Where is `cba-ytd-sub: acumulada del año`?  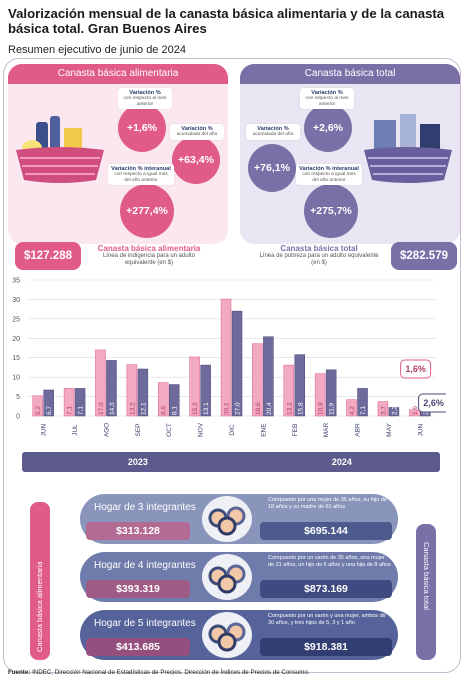 cba-ytd-sub: acumulada del año is located at coordinates (197, 134).